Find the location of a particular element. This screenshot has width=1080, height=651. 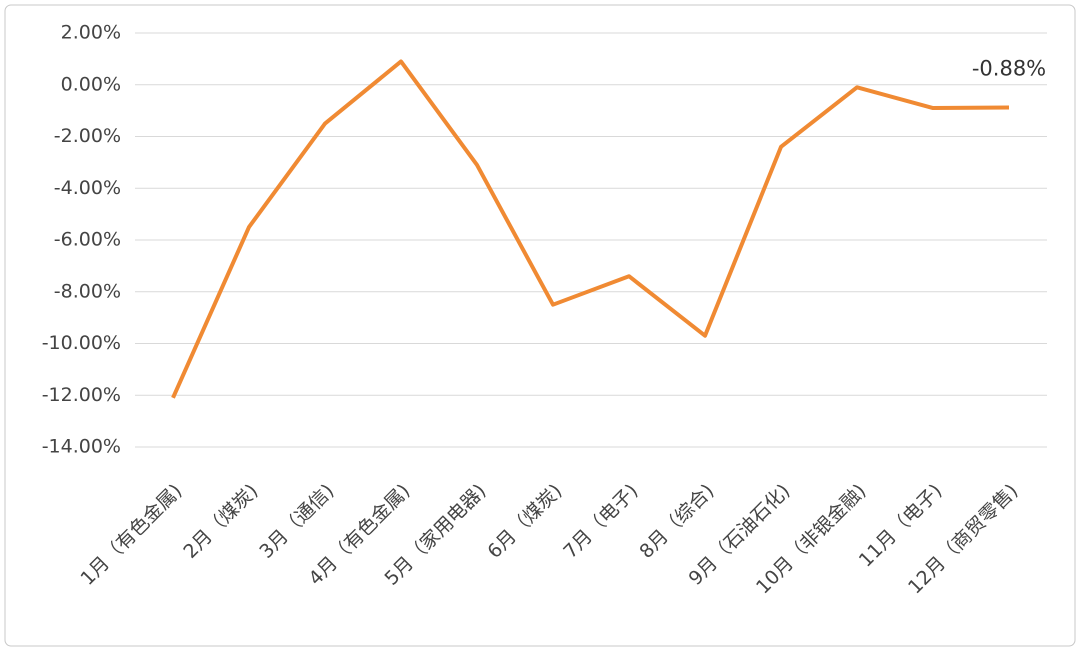

y-tick-label: -2.00% is located at coordinates (87, 136).